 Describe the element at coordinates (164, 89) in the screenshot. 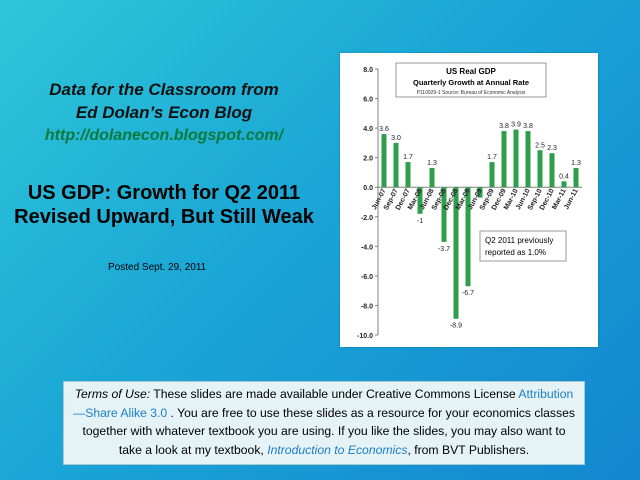

I see `blog-title-line1: Data for the Classroom from` at that location.